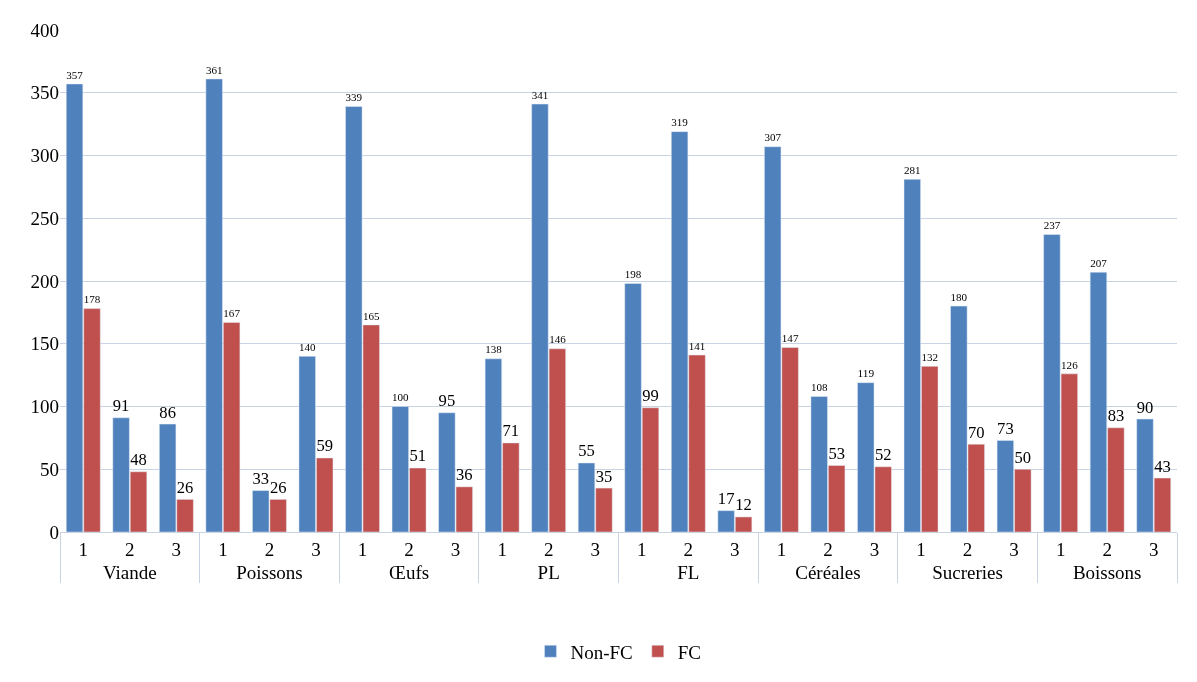 This screenshot has height=682, width=1197. Describe the element at coordinates (912, 170) in the screenshot. I see `data-label: 281` at that location.